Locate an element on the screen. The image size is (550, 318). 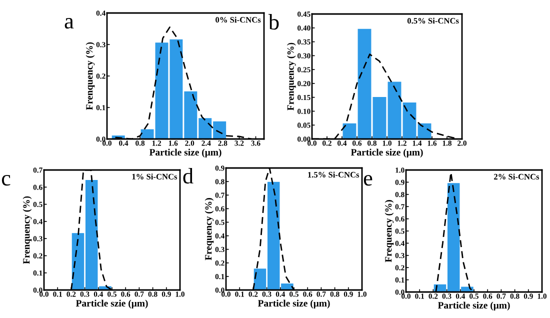
annotation: 0.5% Si-CNCs is located at coordinates (433, 21).